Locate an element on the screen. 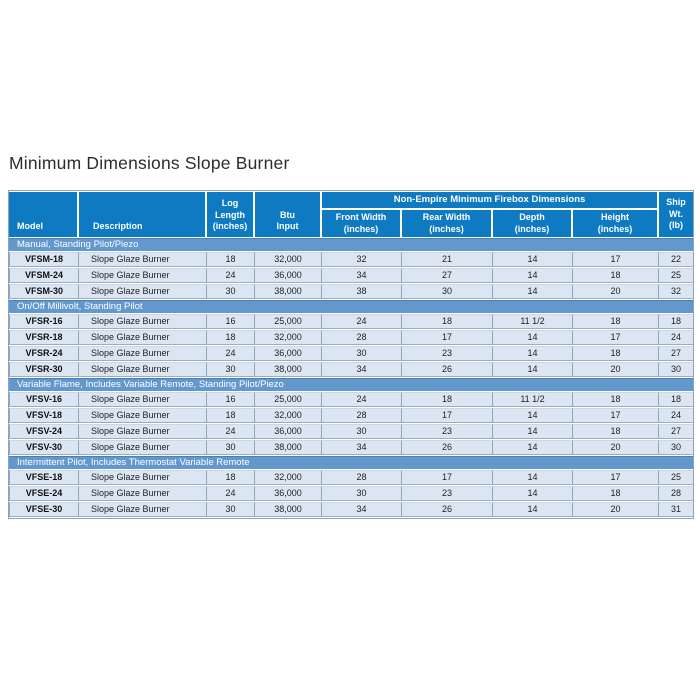  cell-model: VFSM-24 is located at coordinates (44, 275).